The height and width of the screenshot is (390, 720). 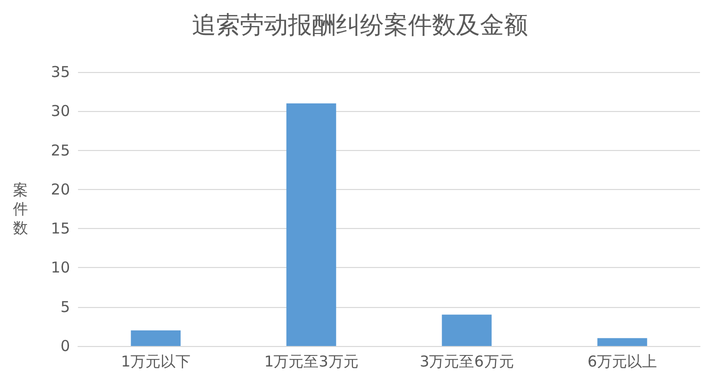 What do you see at coordinates (622, 361) in the screenshot?
I see `x-tick-label: 6万元以上` at bounding box center [622, 361].